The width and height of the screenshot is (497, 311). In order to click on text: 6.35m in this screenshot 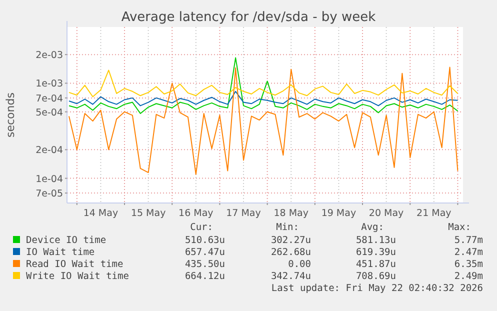, I will do `click(469, 264)`.